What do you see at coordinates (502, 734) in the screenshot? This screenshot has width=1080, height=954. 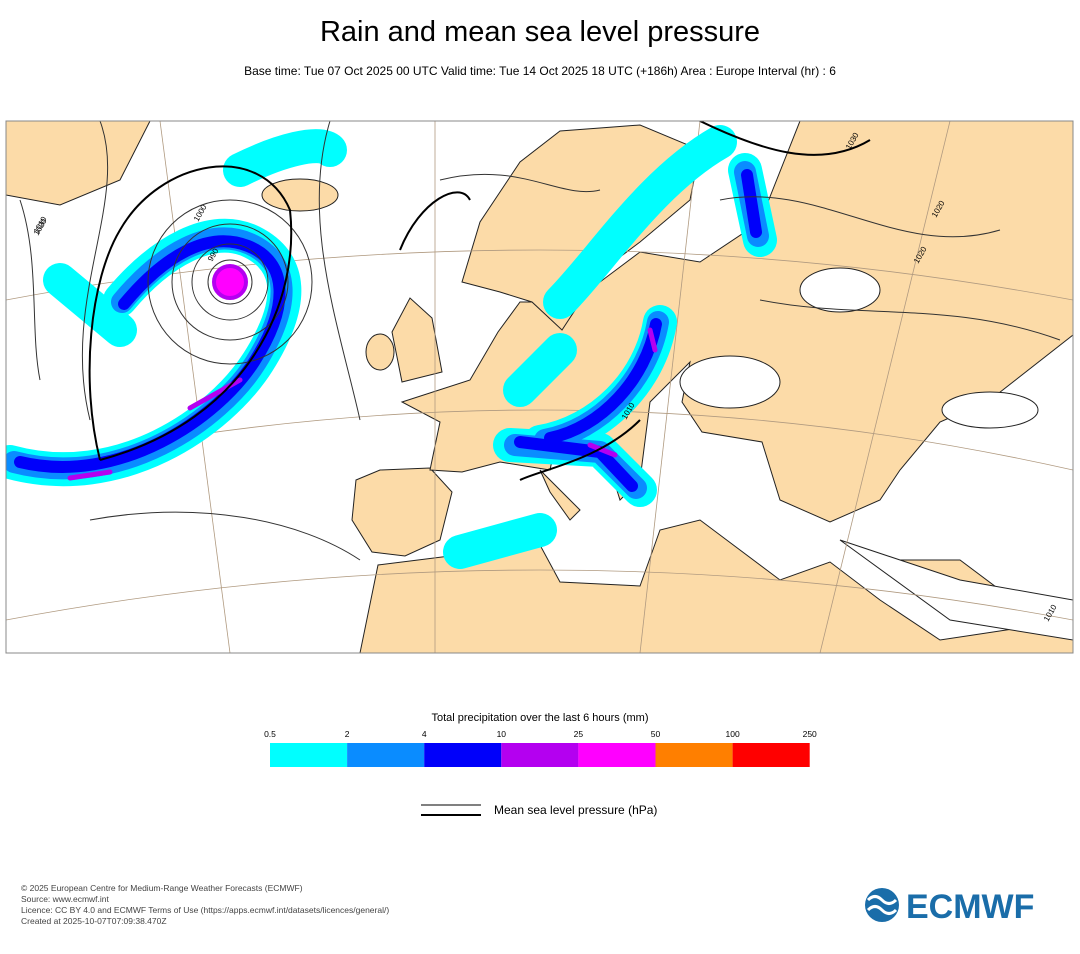 I see `colorbar-bound: 10` at bounding box center [502, 734].